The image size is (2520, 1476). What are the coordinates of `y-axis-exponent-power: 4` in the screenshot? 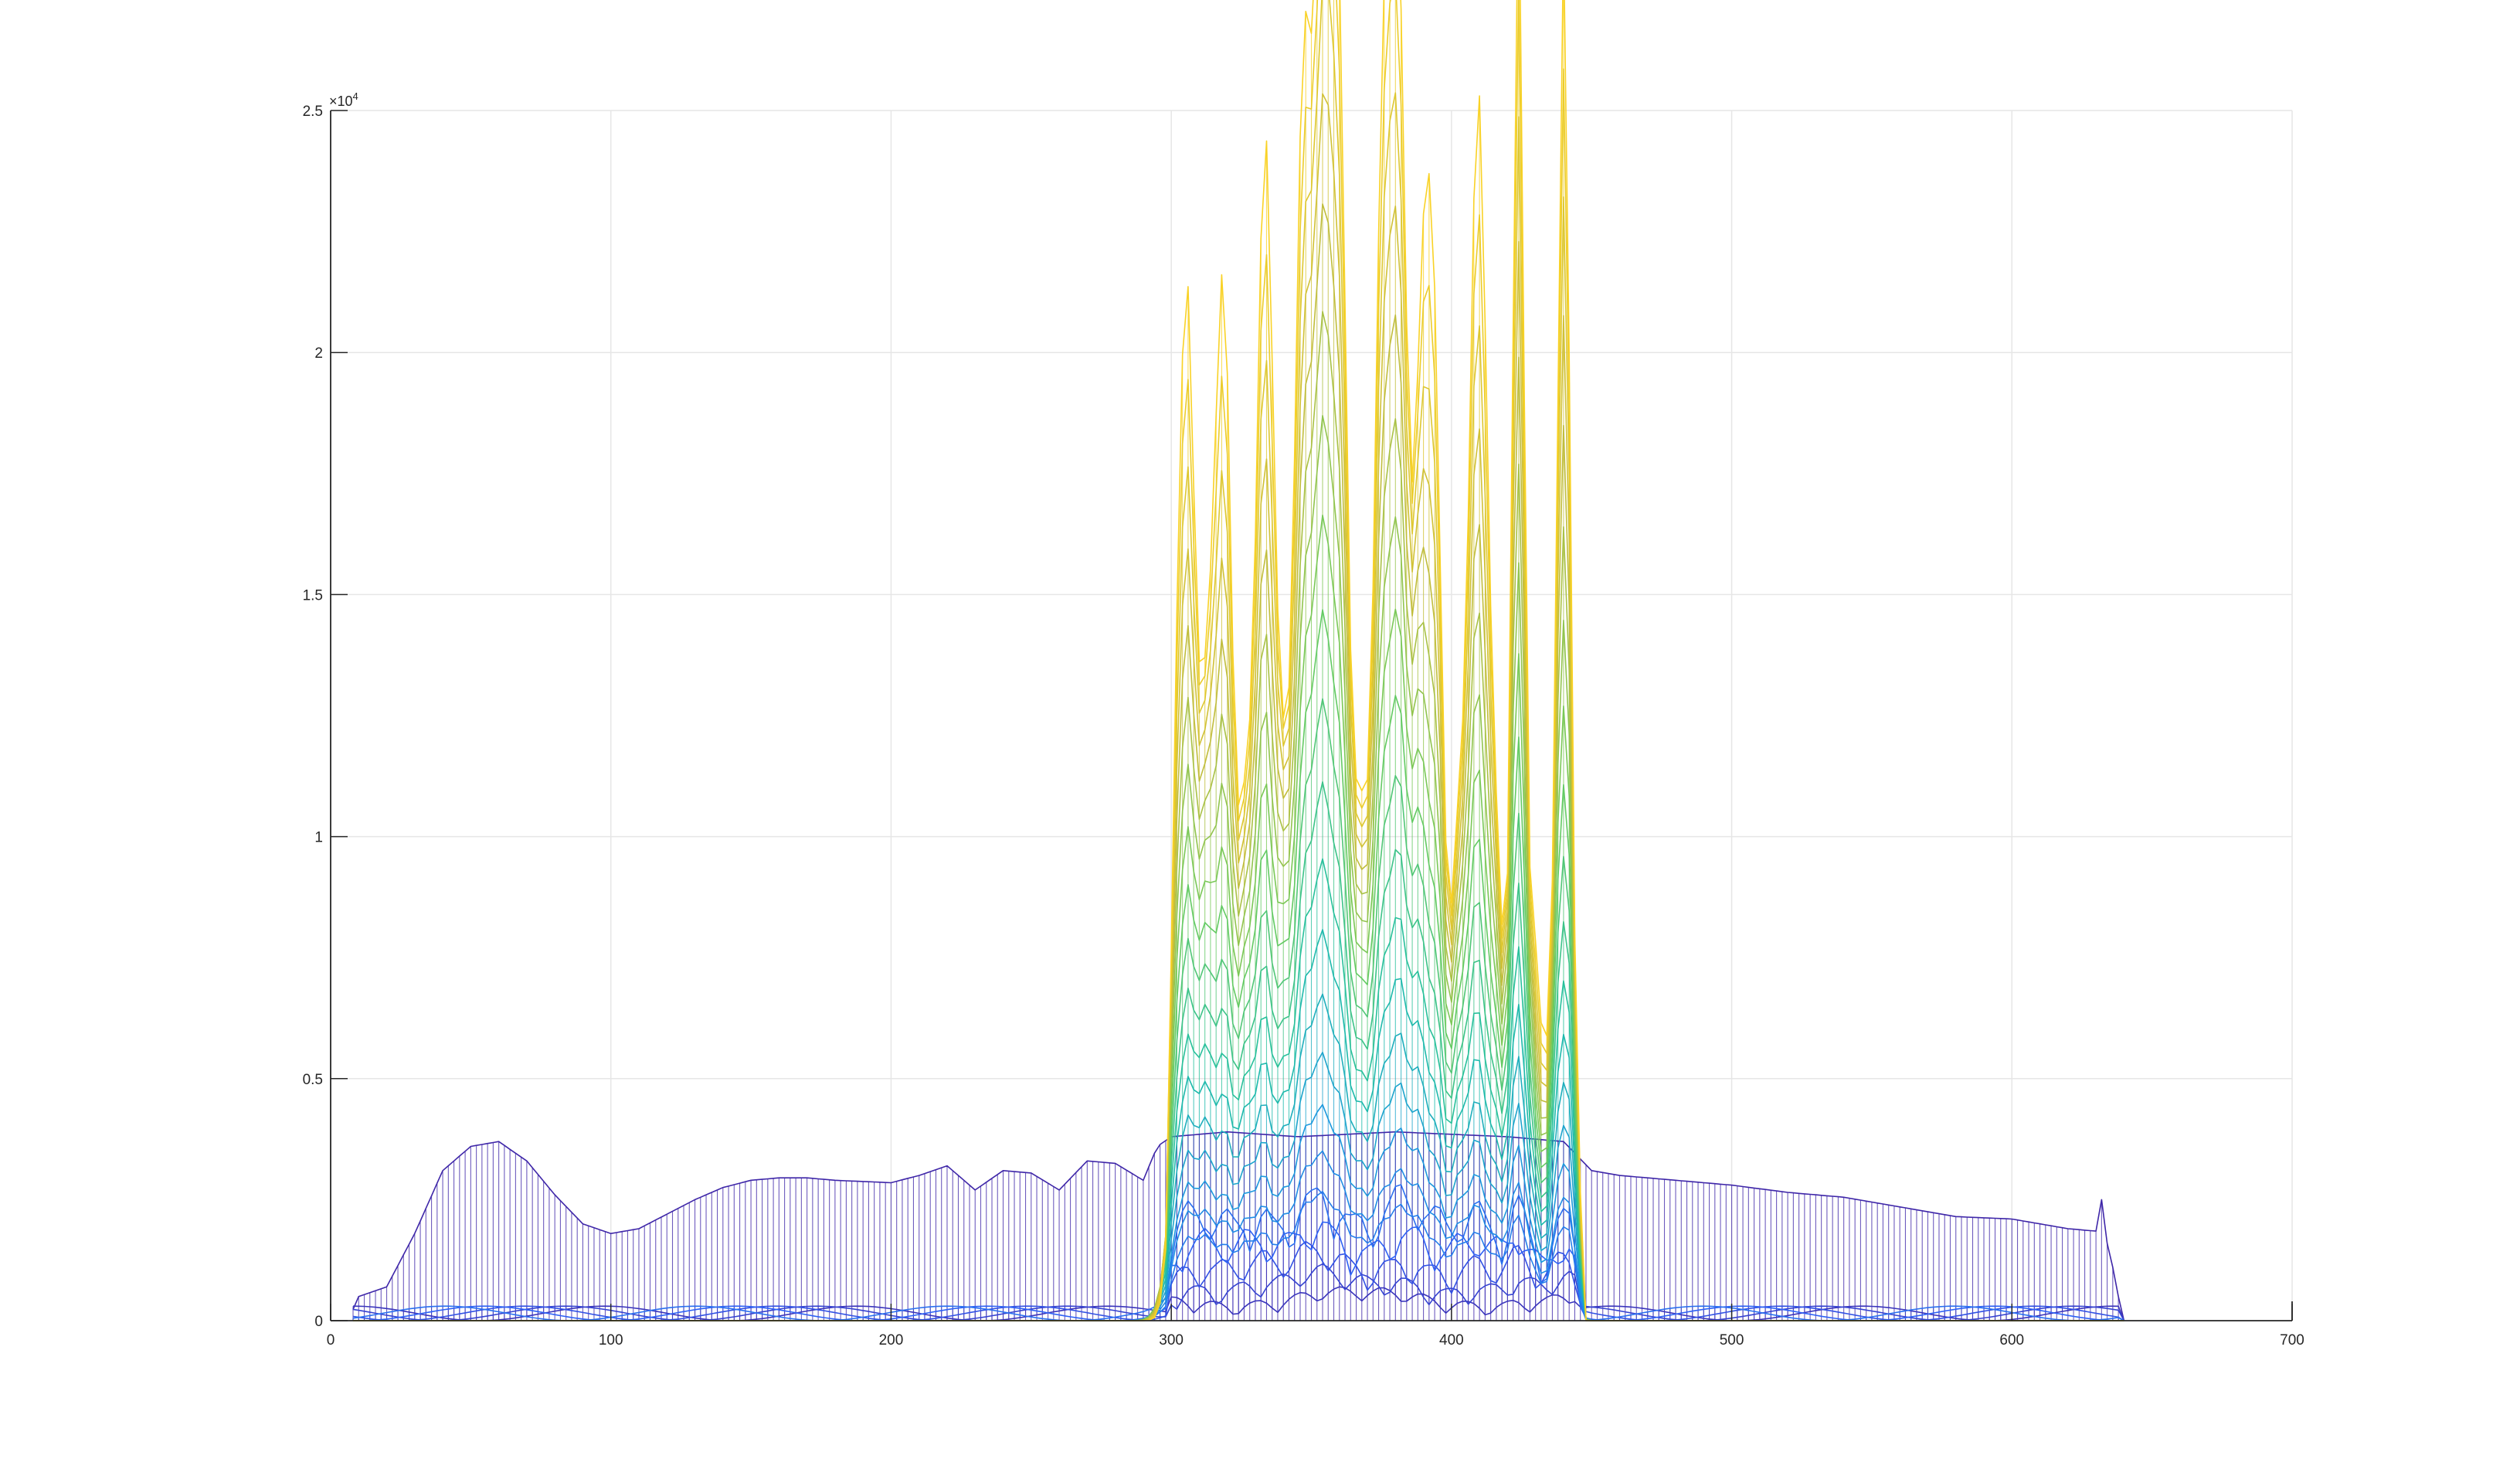 It's located at (355, 96).